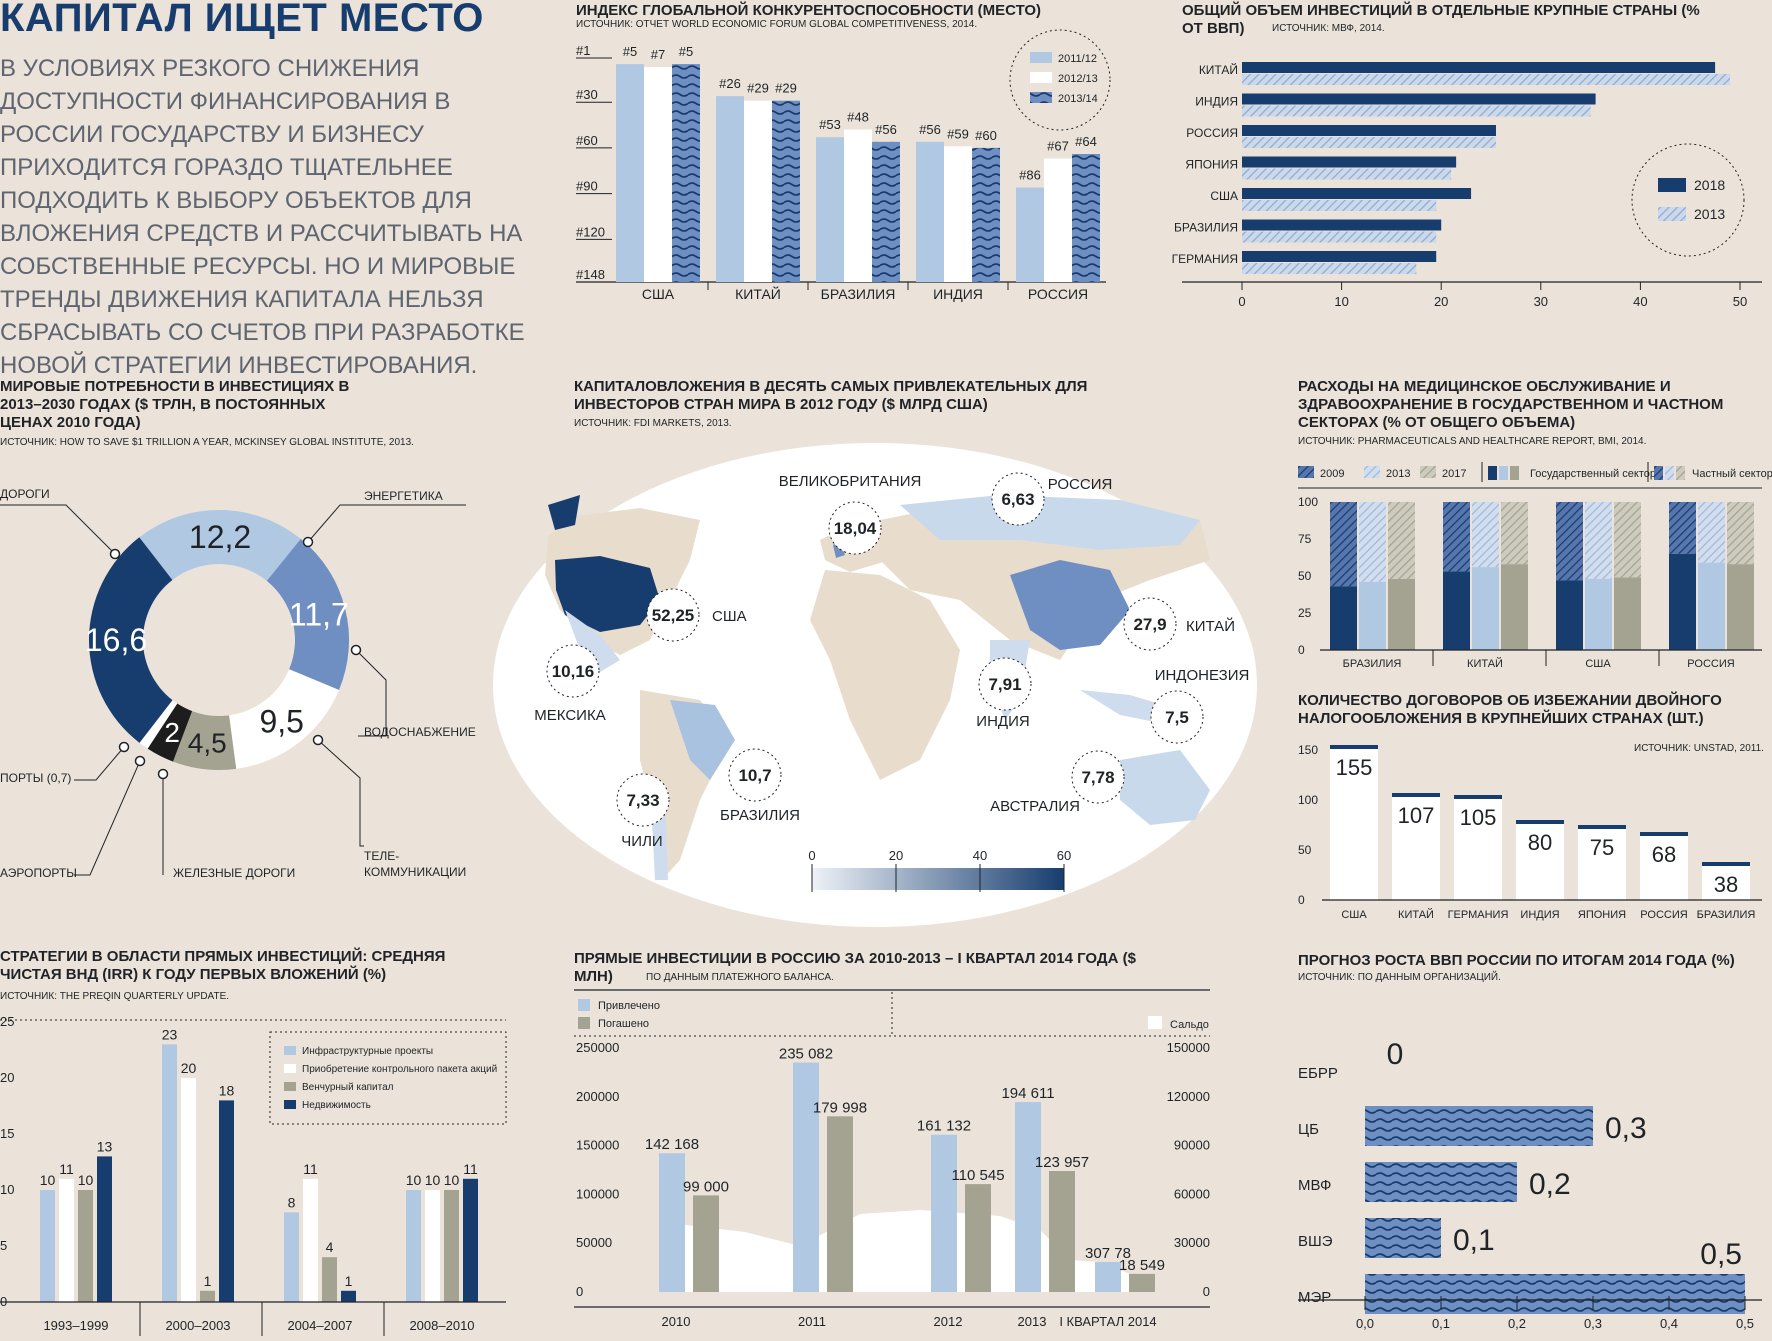 The image size is (1772, 1341). What do you see at coordinates (1365, 1323) in the screenshot?
I see `x-tick-label: 0,0` at bounding box center [1365, 1323].